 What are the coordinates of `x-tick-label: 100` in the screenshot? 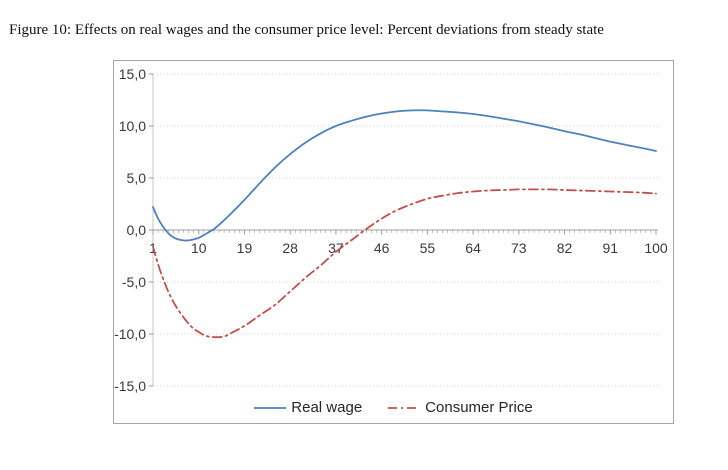 It's located at (656, 248).